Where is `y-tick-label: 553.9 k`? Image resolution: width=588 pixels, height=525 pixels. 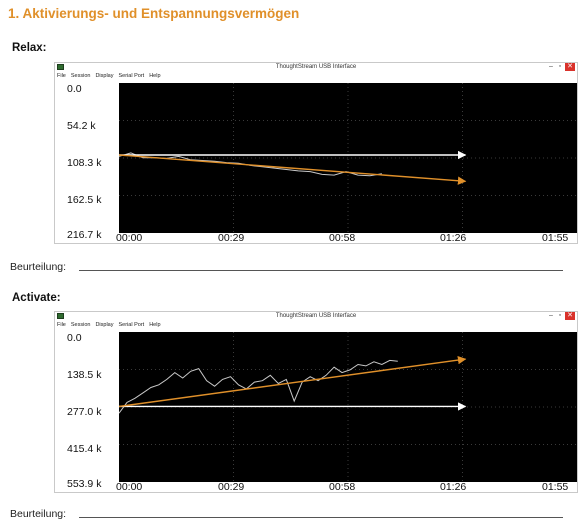
y-tick-label: 553.9 k is located at coordinates (84, 484).